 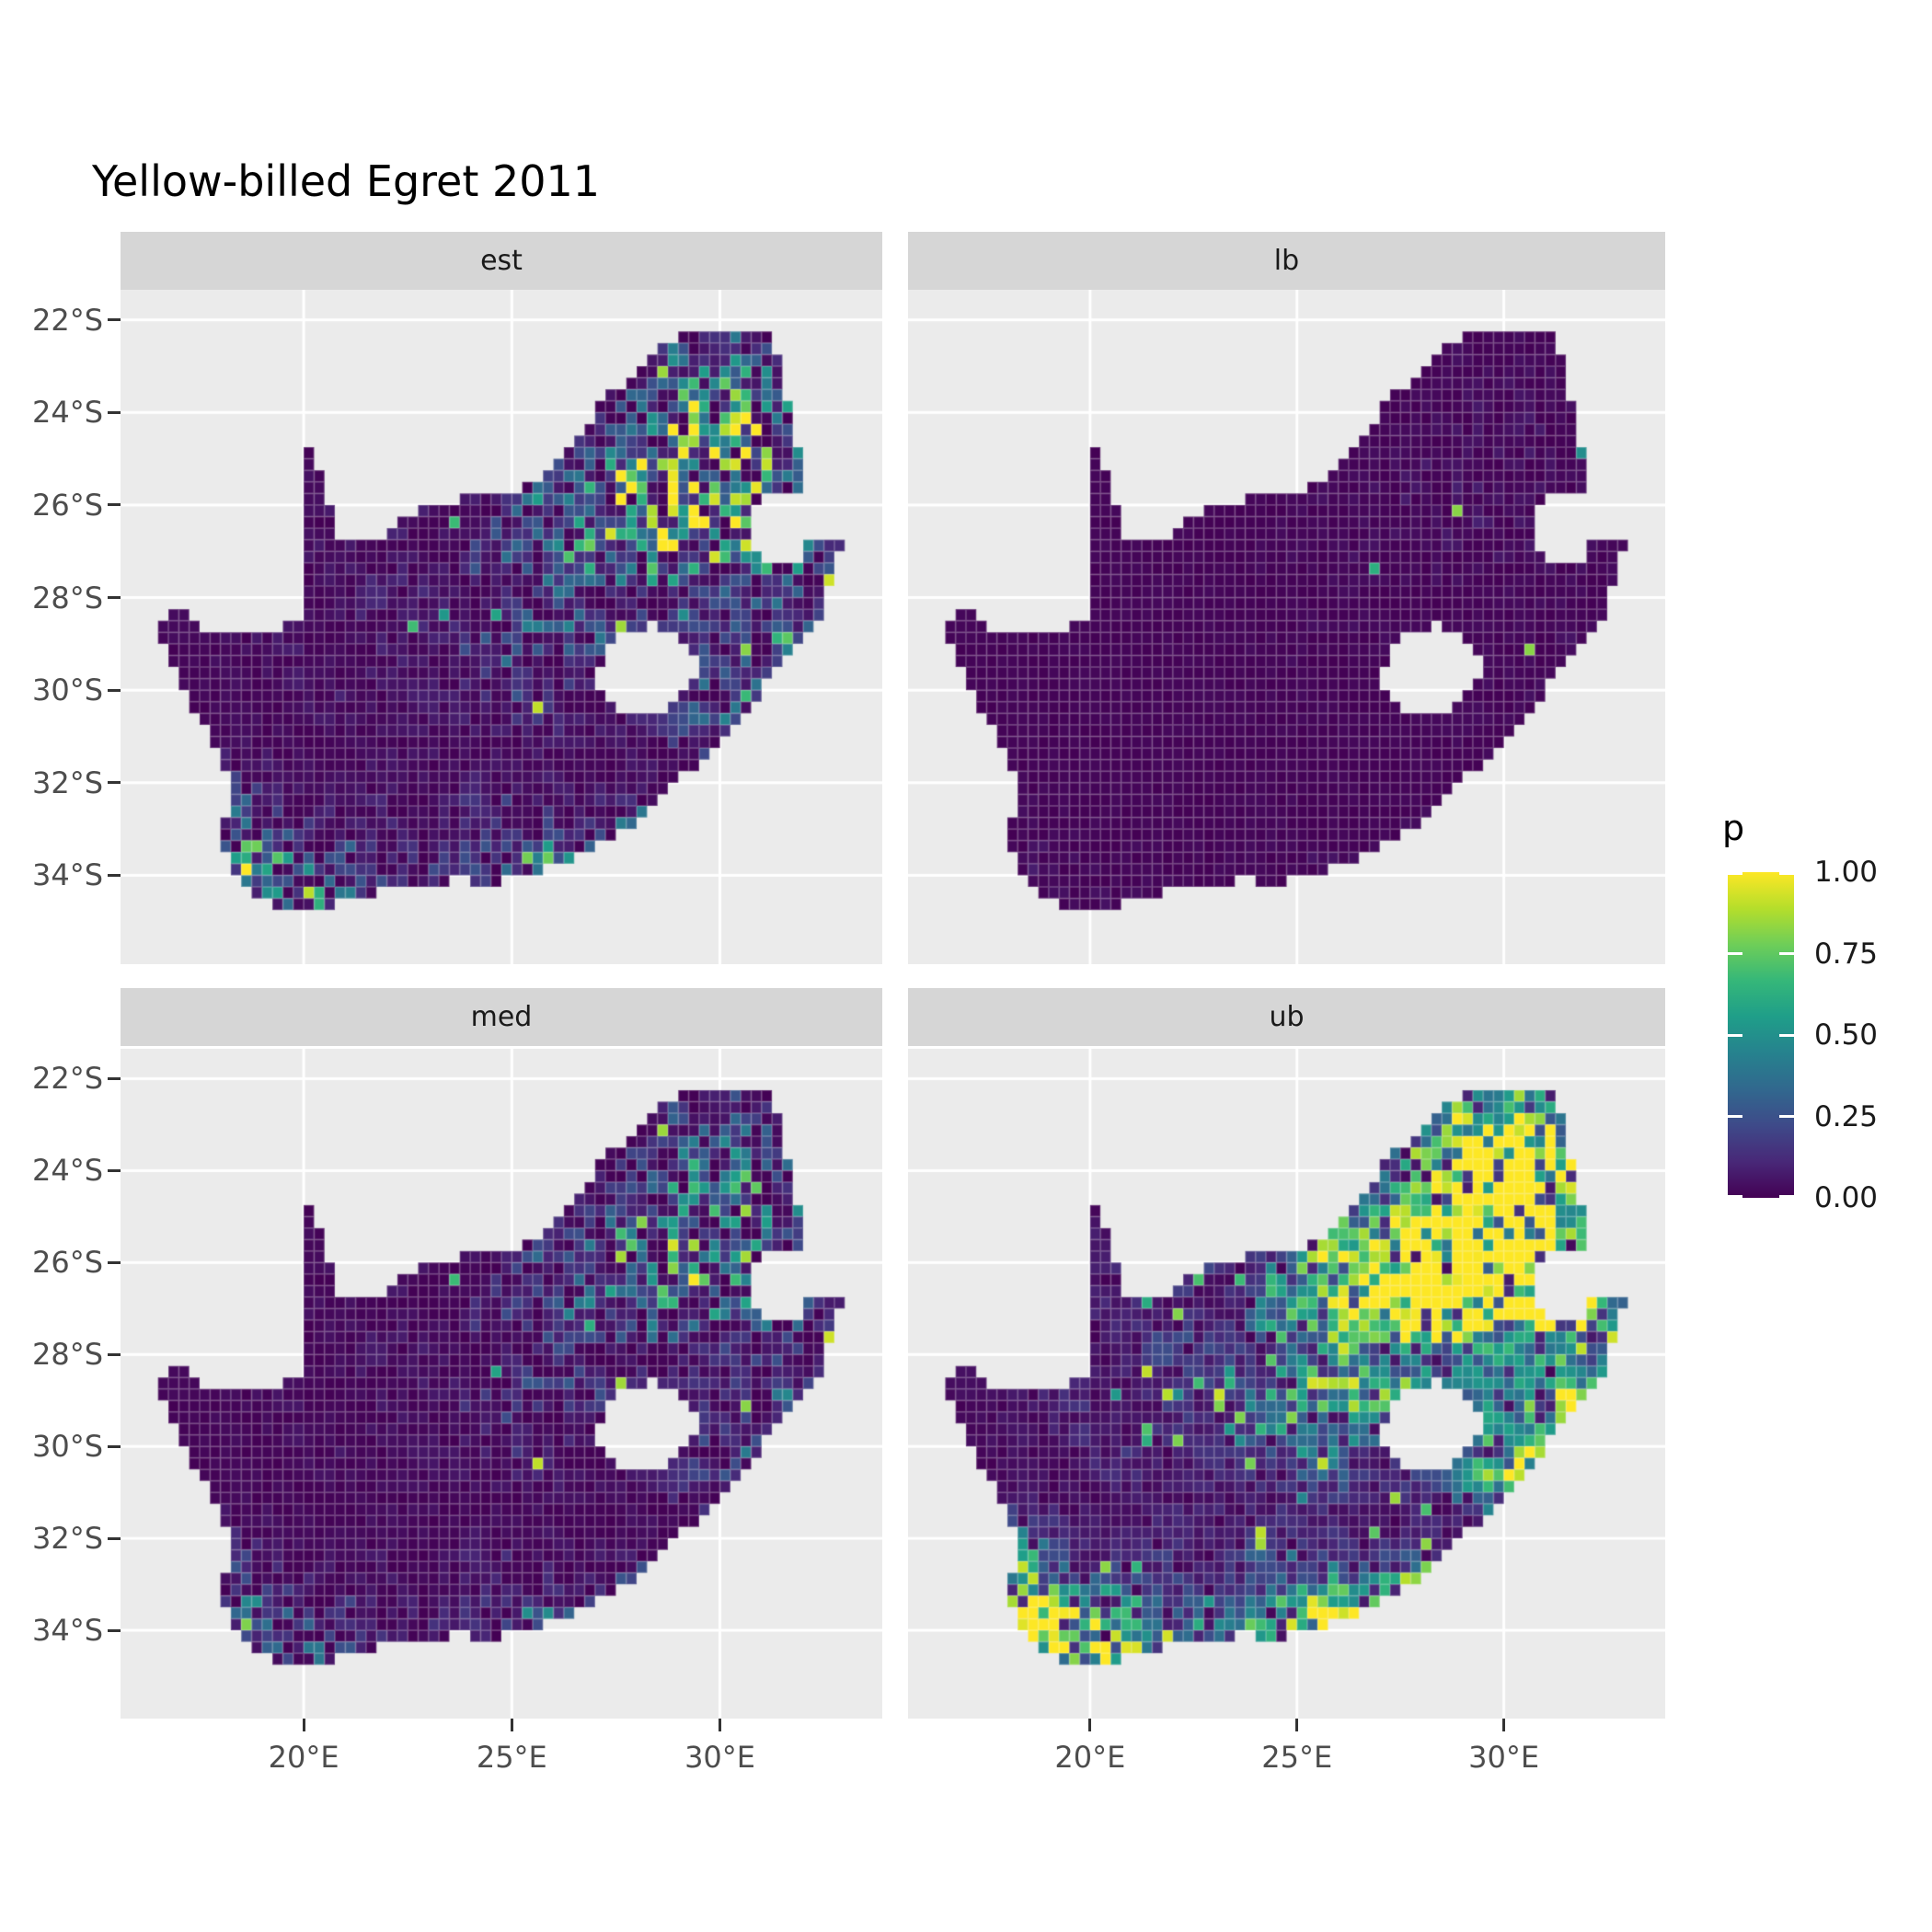 I want to click on facet-panel-lb, so click(x=1286, y=627).